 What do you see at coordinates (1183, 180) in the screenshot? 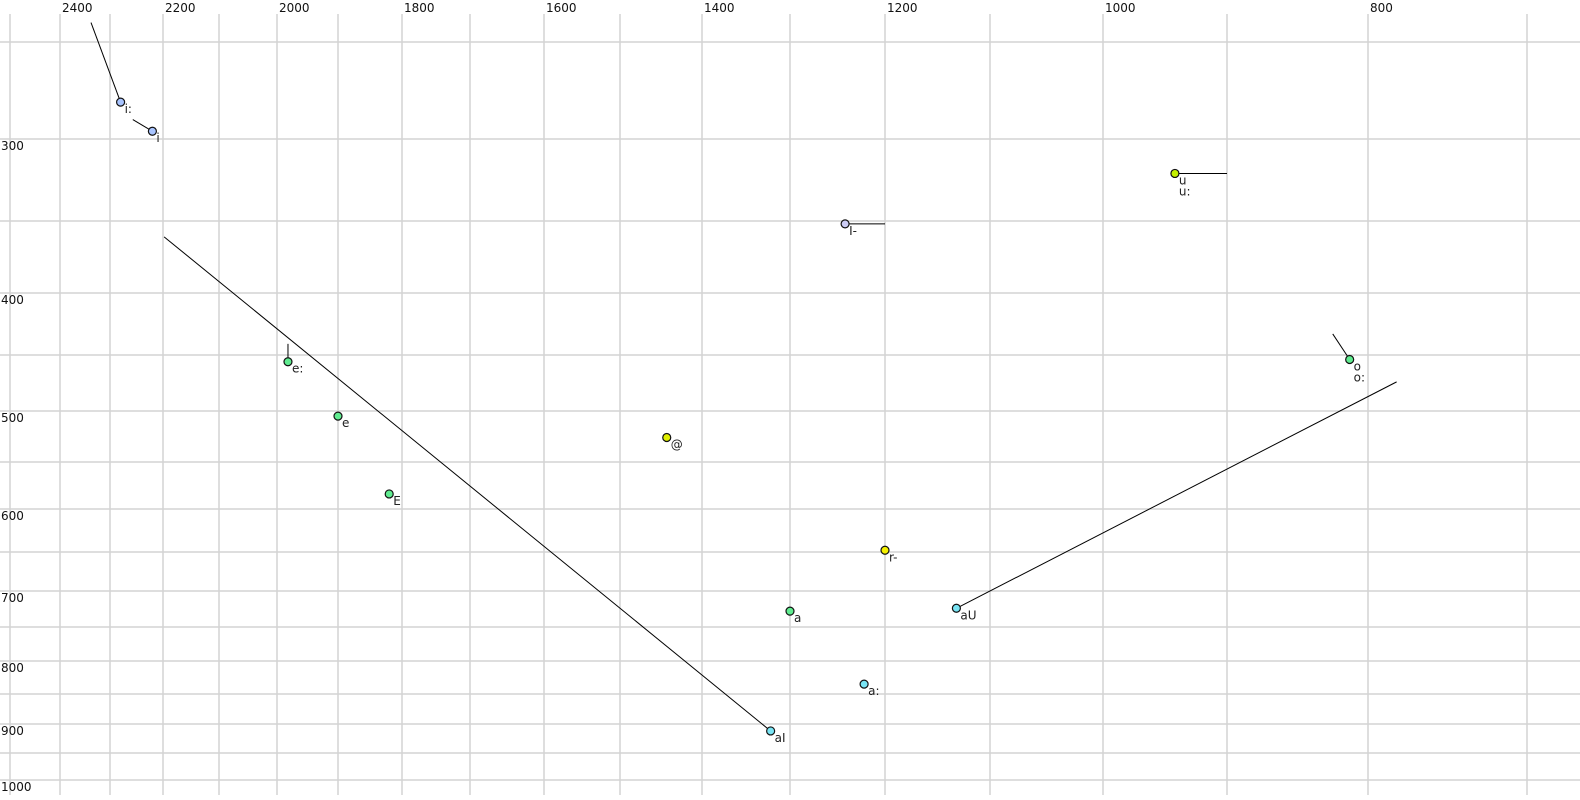
I see `vowel-label: u` at bounding box center [1183, 180].